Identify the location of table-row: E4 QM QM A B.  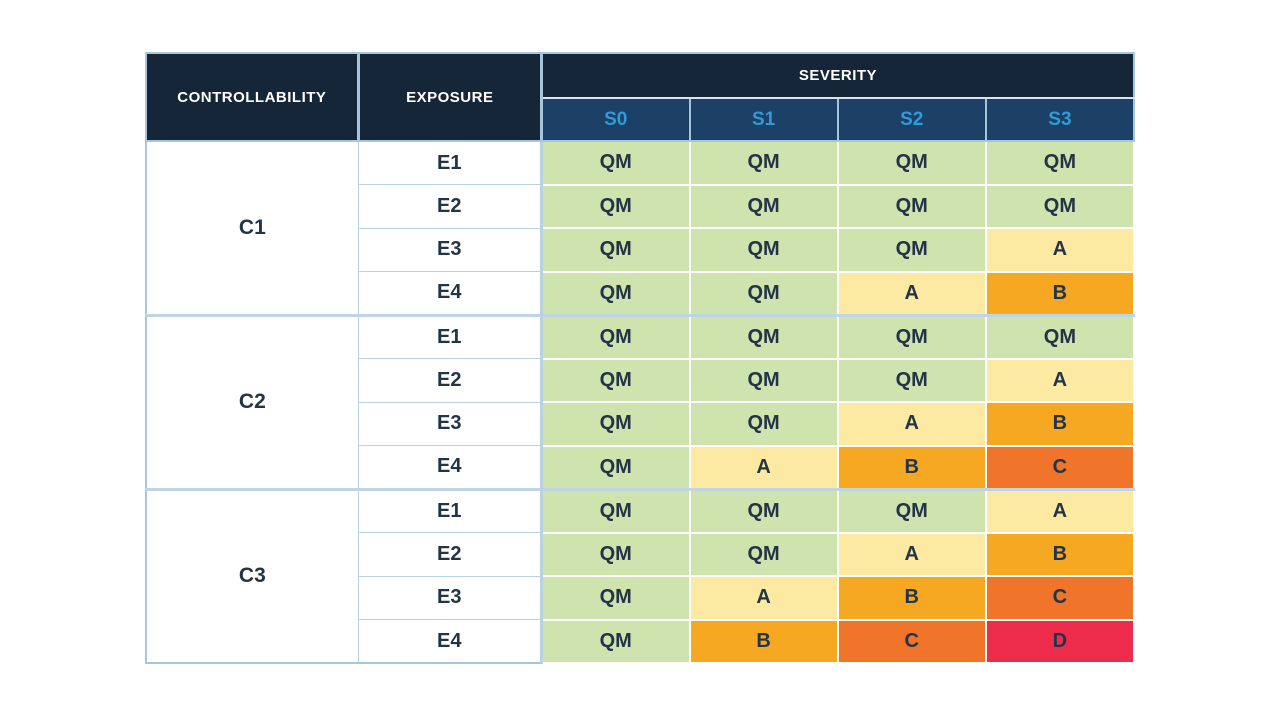
(641, 293).